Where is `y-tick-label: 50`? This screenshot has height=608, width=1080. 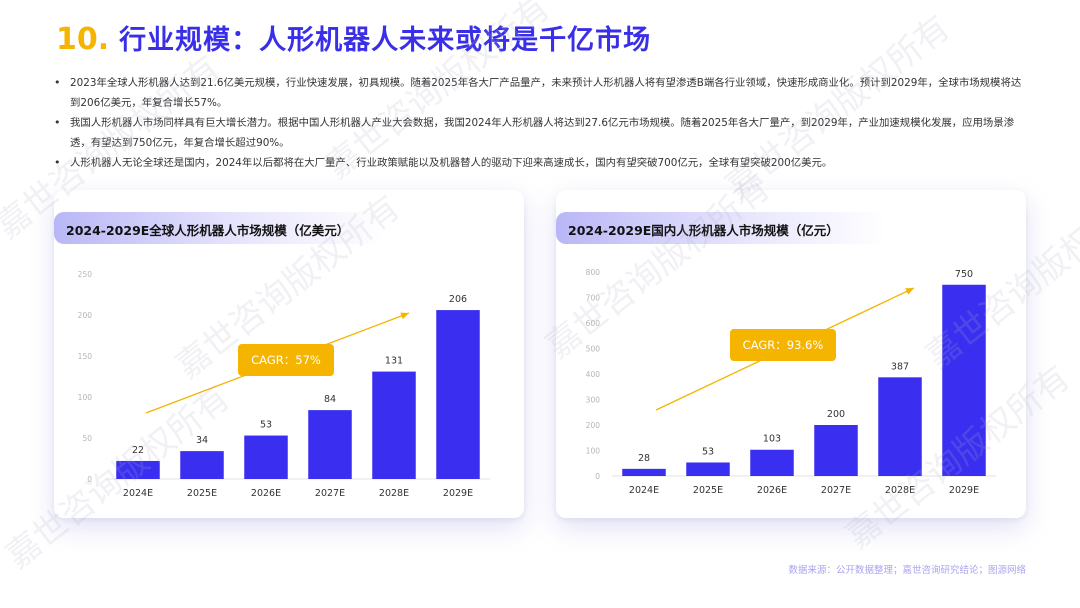 y-tick-label: 50 is located at coordinates (87, 438).